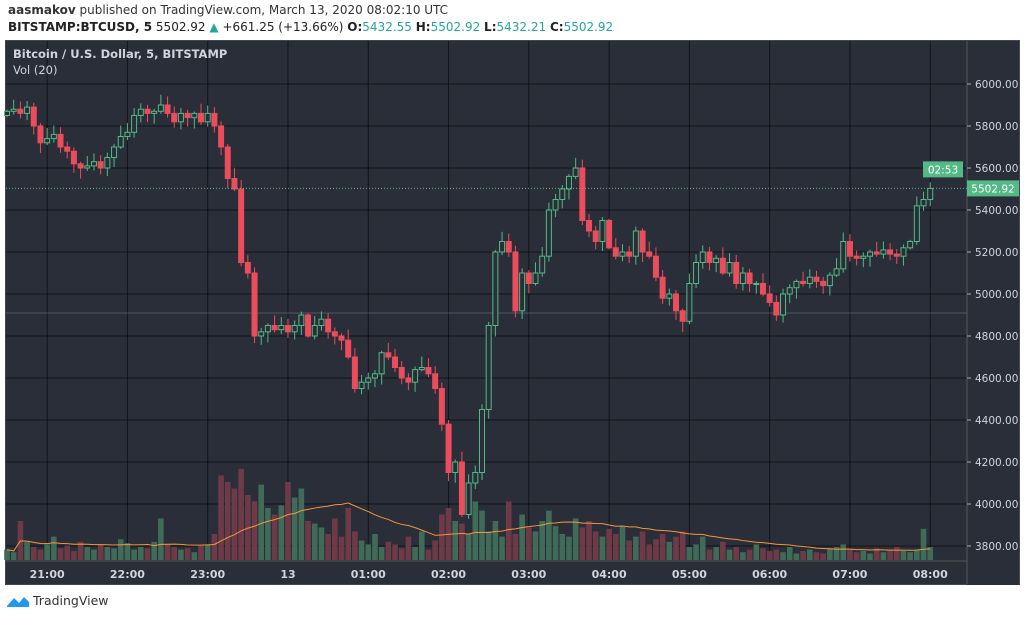 This screenshot has width=1024, height=618. What do you see at coordinates (57, 600) in the screenshot?
I see `tradingview-logo: TradingView` at bounding box center [57, 600].